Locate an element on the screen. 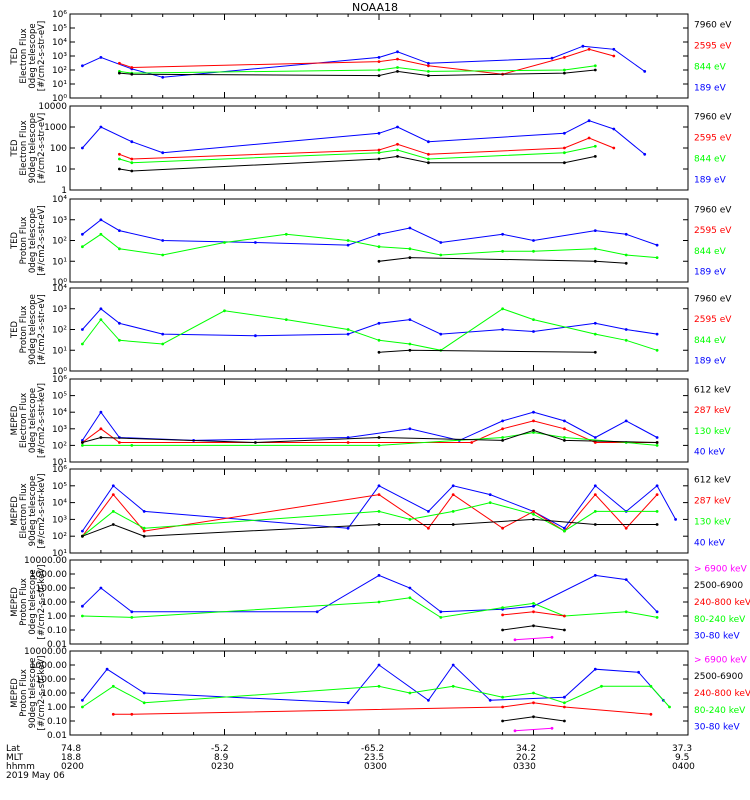  y-tick-label: 10¹ is located at coordinates (59, 262).